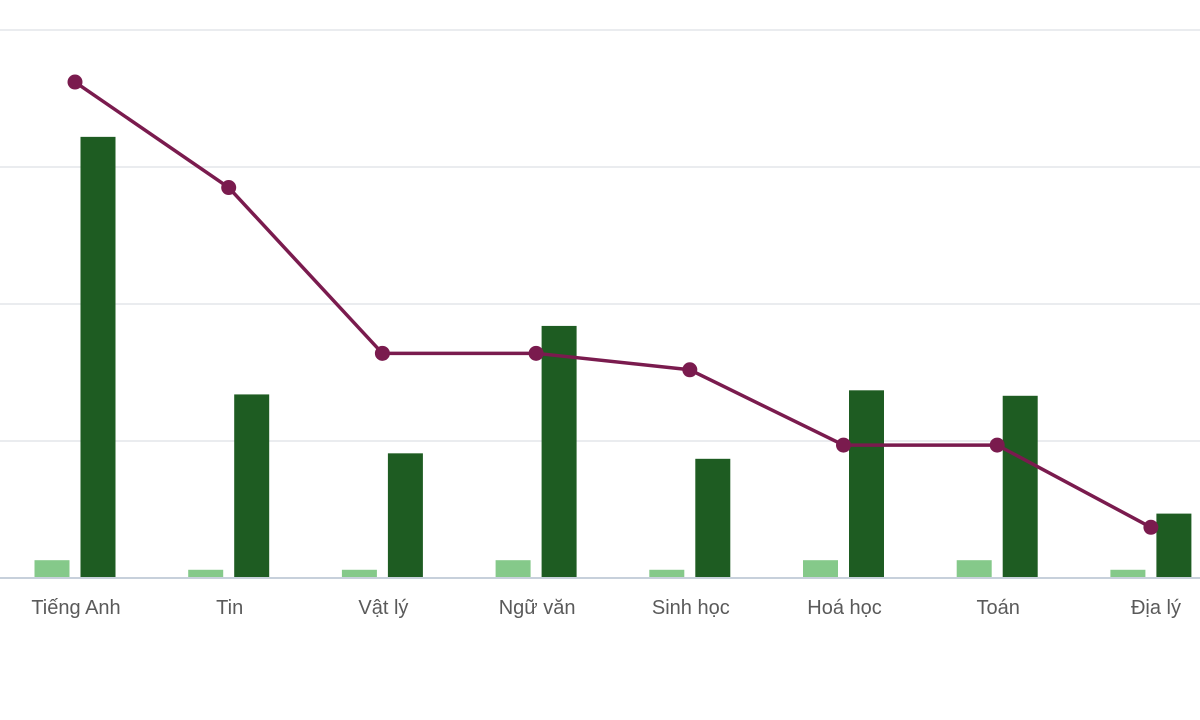 Image resolution: width=1200 pixels, height=720 pixels. What do you see at coordinates (998, 608) in the screenshot?
I see `x-tick-label: Toán` at bounding box center [998, 608].